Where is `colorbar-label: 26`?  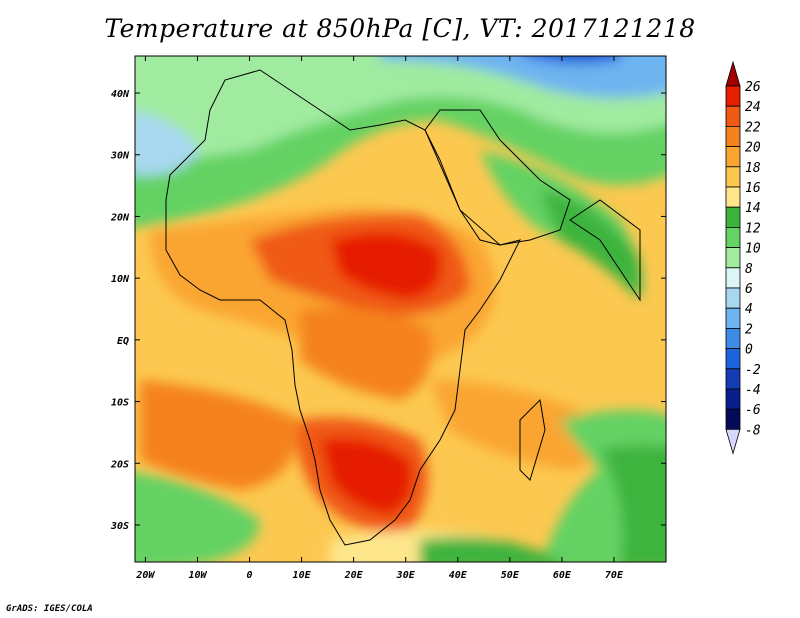
colorbar-label: 26 is located at coordinates (753, 87).